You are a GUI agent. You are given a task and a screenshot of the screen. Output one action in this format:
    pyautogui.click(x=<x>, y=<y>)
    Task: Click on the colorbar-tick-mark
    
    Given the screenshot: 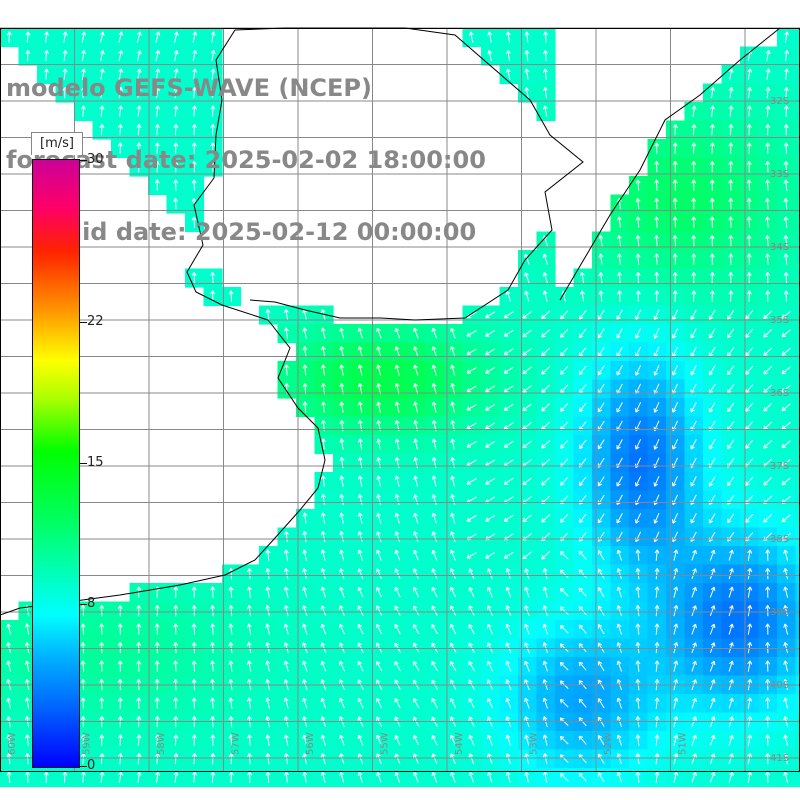 What is the action you would take?
    pyautogui.click(x=83, y=322)
    